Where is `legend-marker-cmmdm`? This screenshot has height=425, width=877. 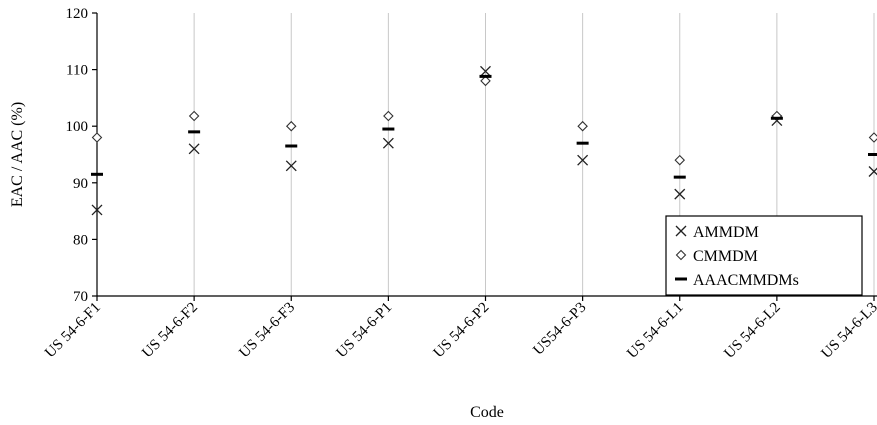
legend-marker-cmmdm is located at coordinates (681, 255).